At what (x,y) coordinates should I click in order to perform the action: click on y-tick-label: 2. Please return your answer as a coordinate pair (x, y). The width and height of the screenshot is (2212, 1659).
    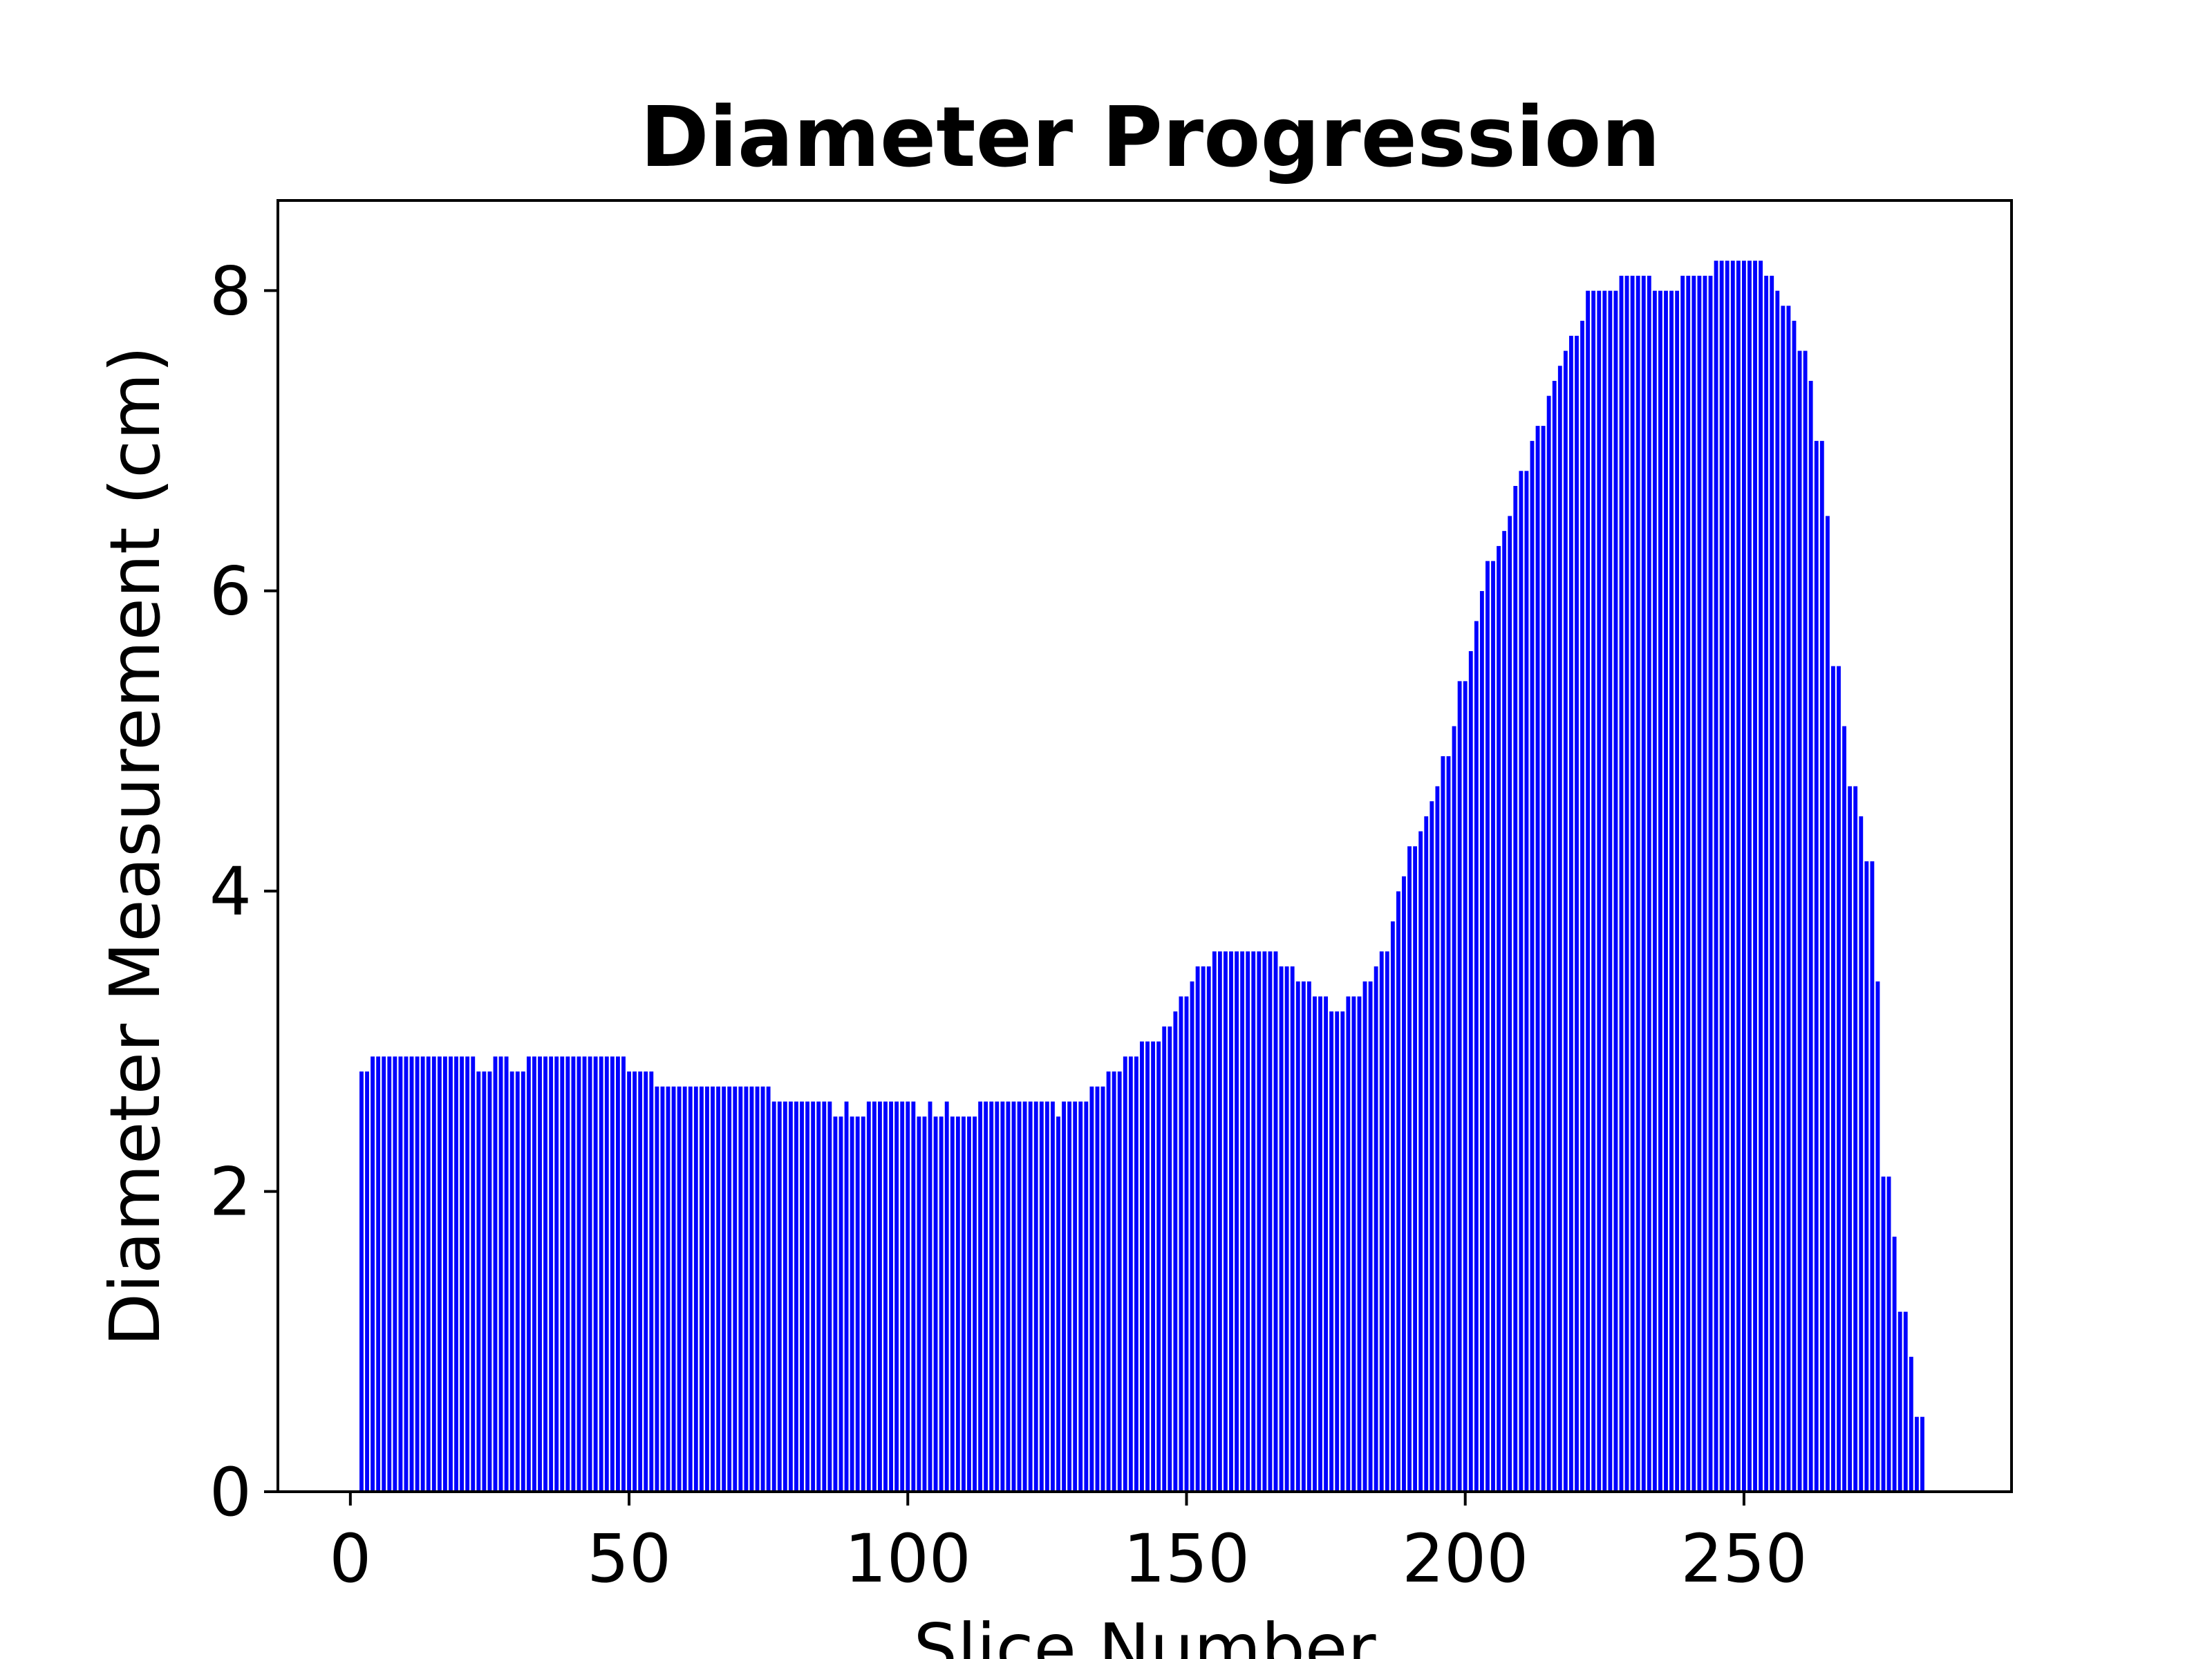
    Looking at the image, I should click on (231, 1192).